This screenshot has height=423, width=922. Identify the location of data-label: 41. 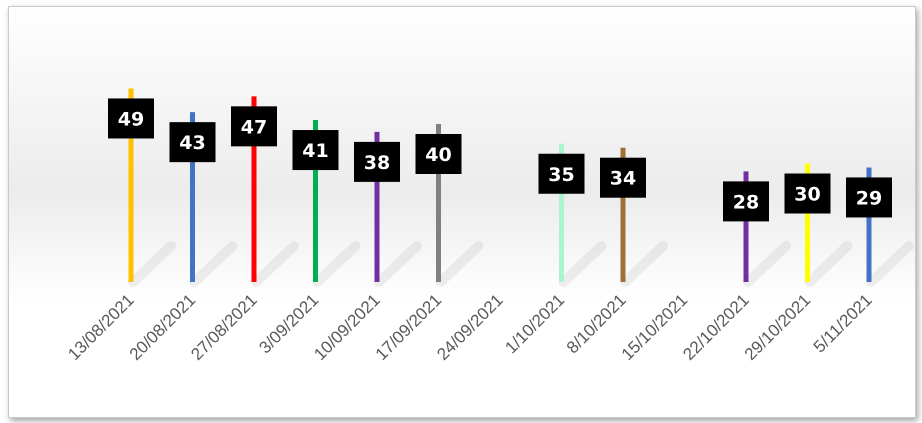
(315, 151).